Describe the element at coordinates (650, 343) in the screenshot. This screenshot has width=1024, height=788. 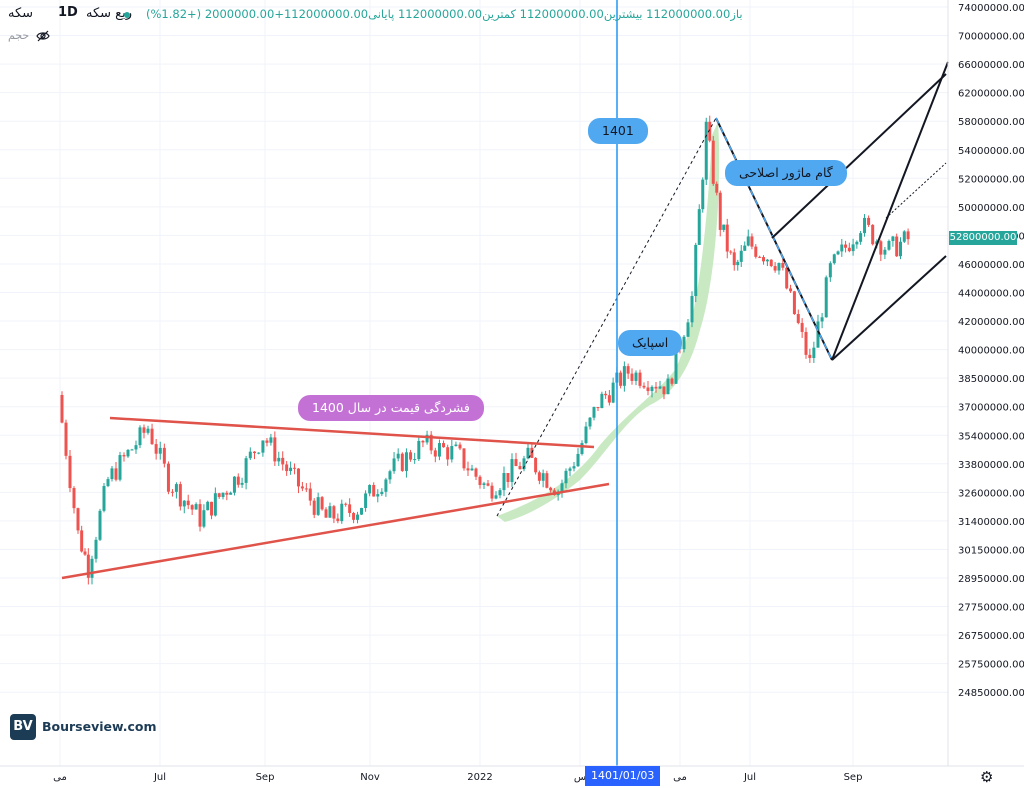
I see `annotation-spike: اسپایک` at that location.